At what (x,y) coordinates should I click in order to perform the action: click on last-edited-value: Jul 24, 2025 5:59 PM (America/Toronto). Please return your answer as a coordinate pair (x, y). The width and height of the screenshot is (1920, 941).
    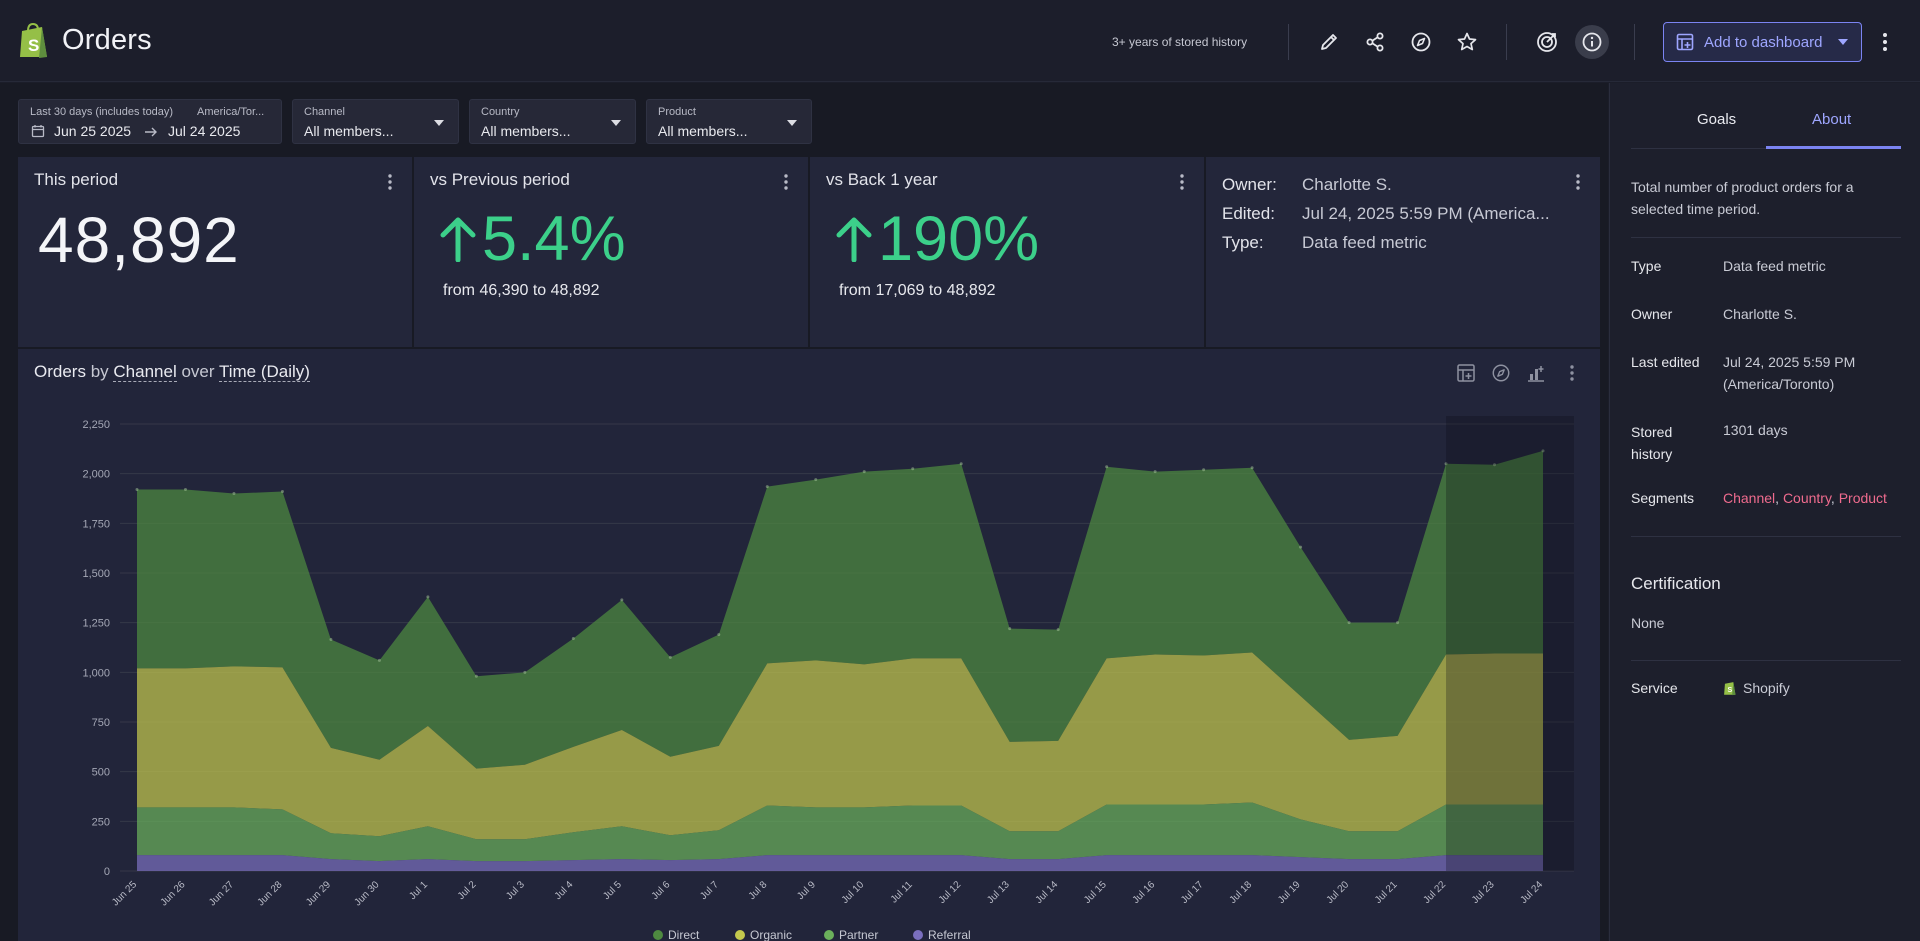
    Looking at the image, I should click on (1789, 373).